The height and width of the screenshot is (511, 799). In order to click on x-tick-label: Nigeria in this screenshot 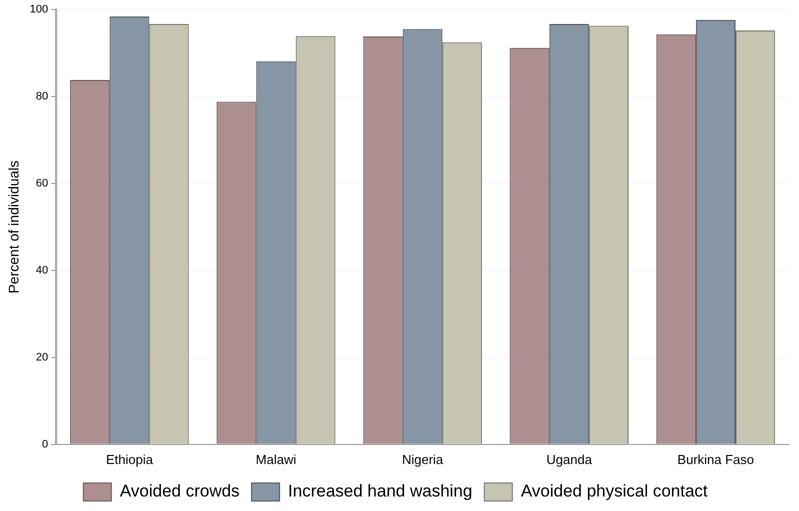, I will do `click(423, 459)`.